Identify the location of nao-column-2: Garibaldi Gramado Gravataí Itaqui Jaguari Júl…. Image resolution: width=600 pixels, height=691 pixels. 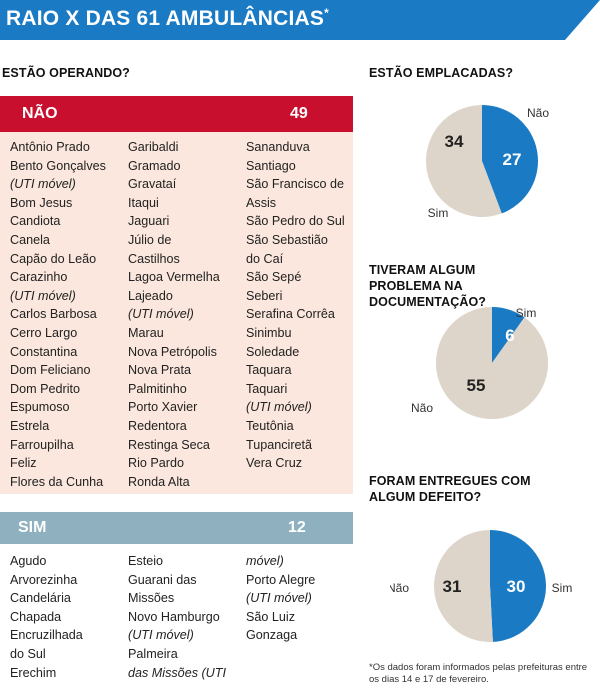
(174, 314).